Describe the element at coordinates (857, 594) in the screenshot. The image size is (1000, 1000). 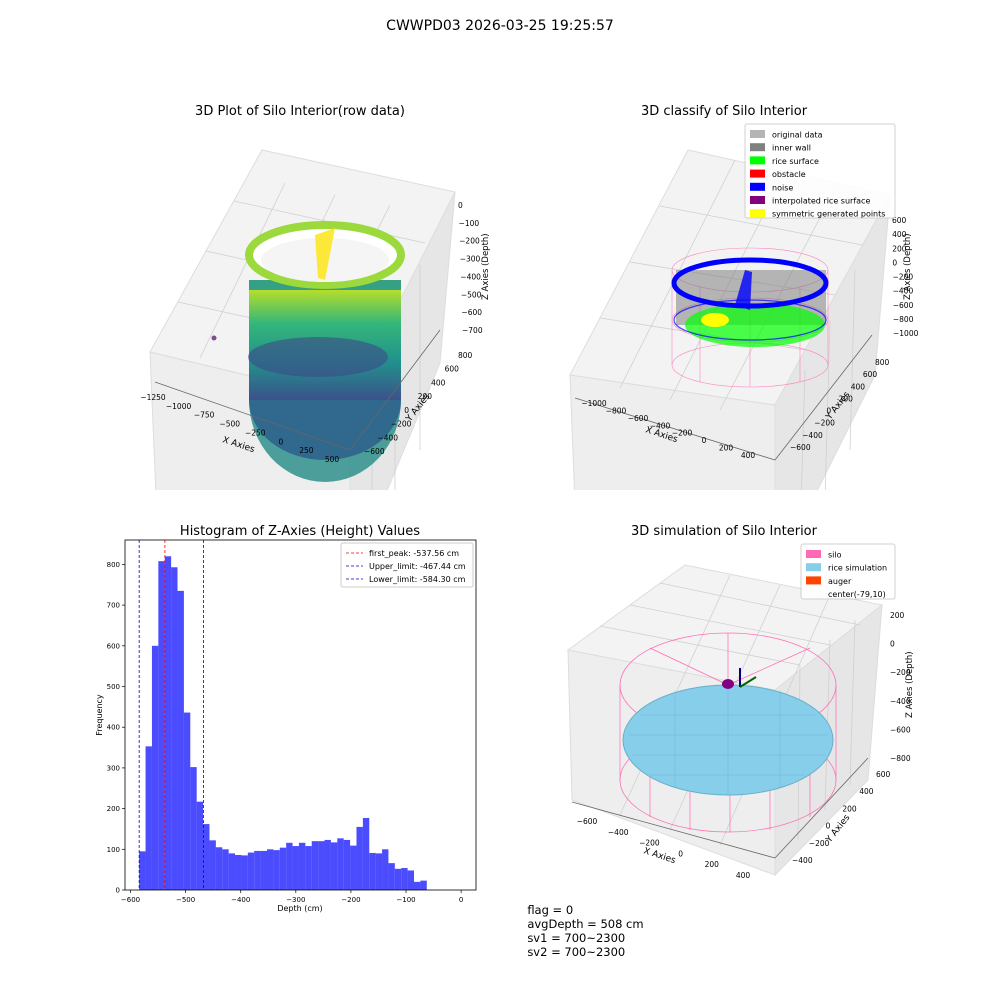
I see `simulation-legend-label: center(-79,10)` at that location.